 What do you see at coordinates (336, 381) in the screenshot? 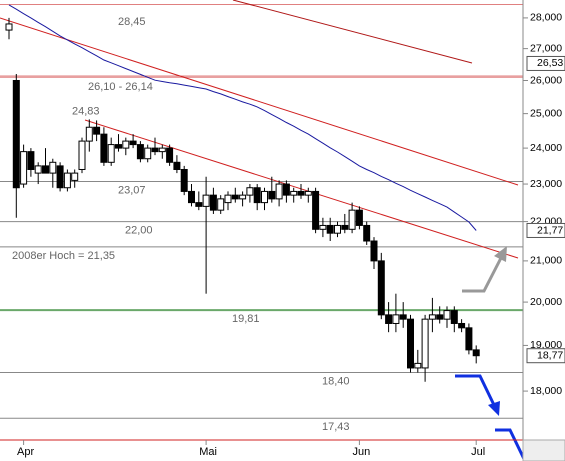
I see `level-label: 18,40` at bounding box center [336, 381].